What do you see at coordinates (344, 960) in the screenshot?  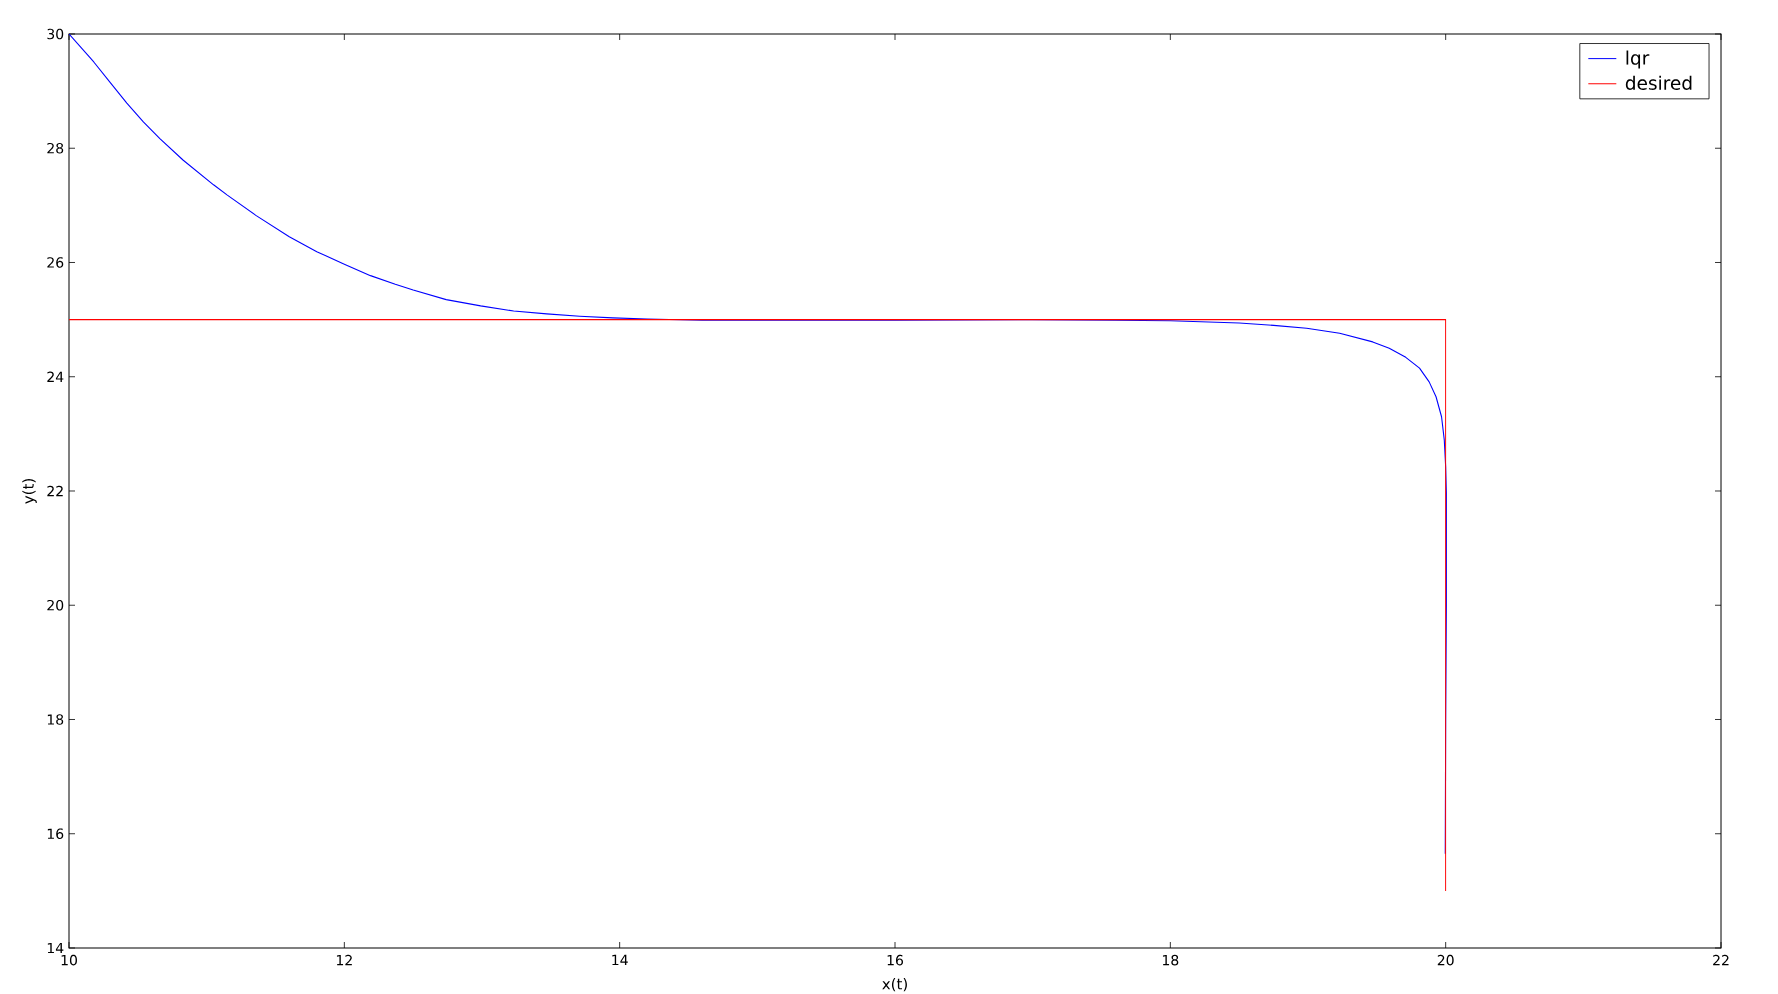 I see `x-tick-label: 12` at bounding box center [344, 960].